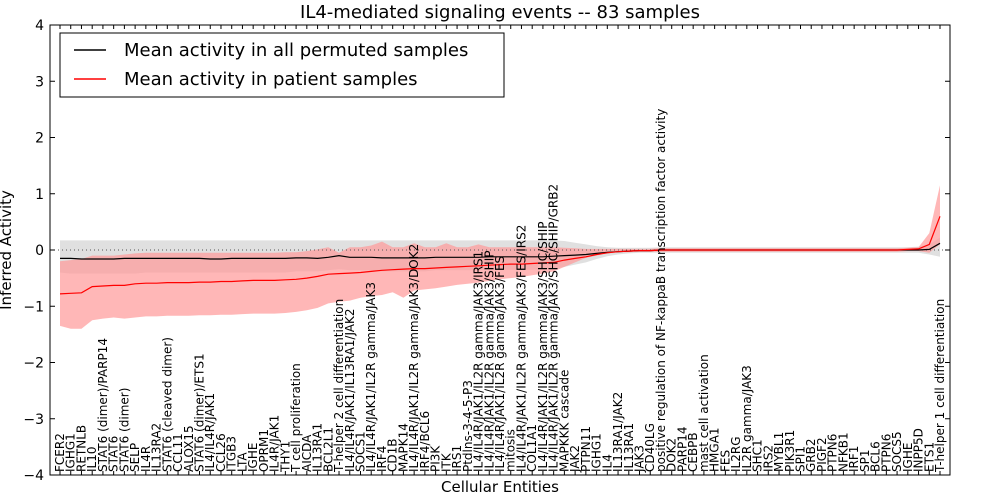 The width and height of the screenshot is (1000, 500). What do you see at coordinates (81, 448) in the screenshot?
I see `x-tick-label: RETNLB` at bounding box center [81, 448].